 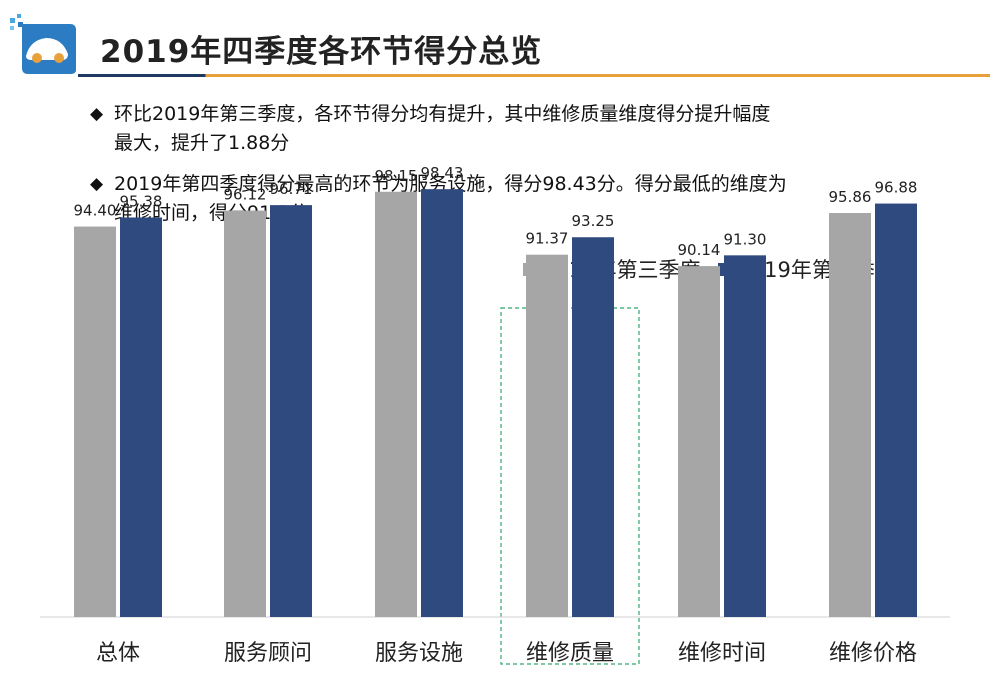 What do you see at coordinates (268, 653) in the screenshot?
I see `category-label: 服务顾问` at bounding box center [268, 653].